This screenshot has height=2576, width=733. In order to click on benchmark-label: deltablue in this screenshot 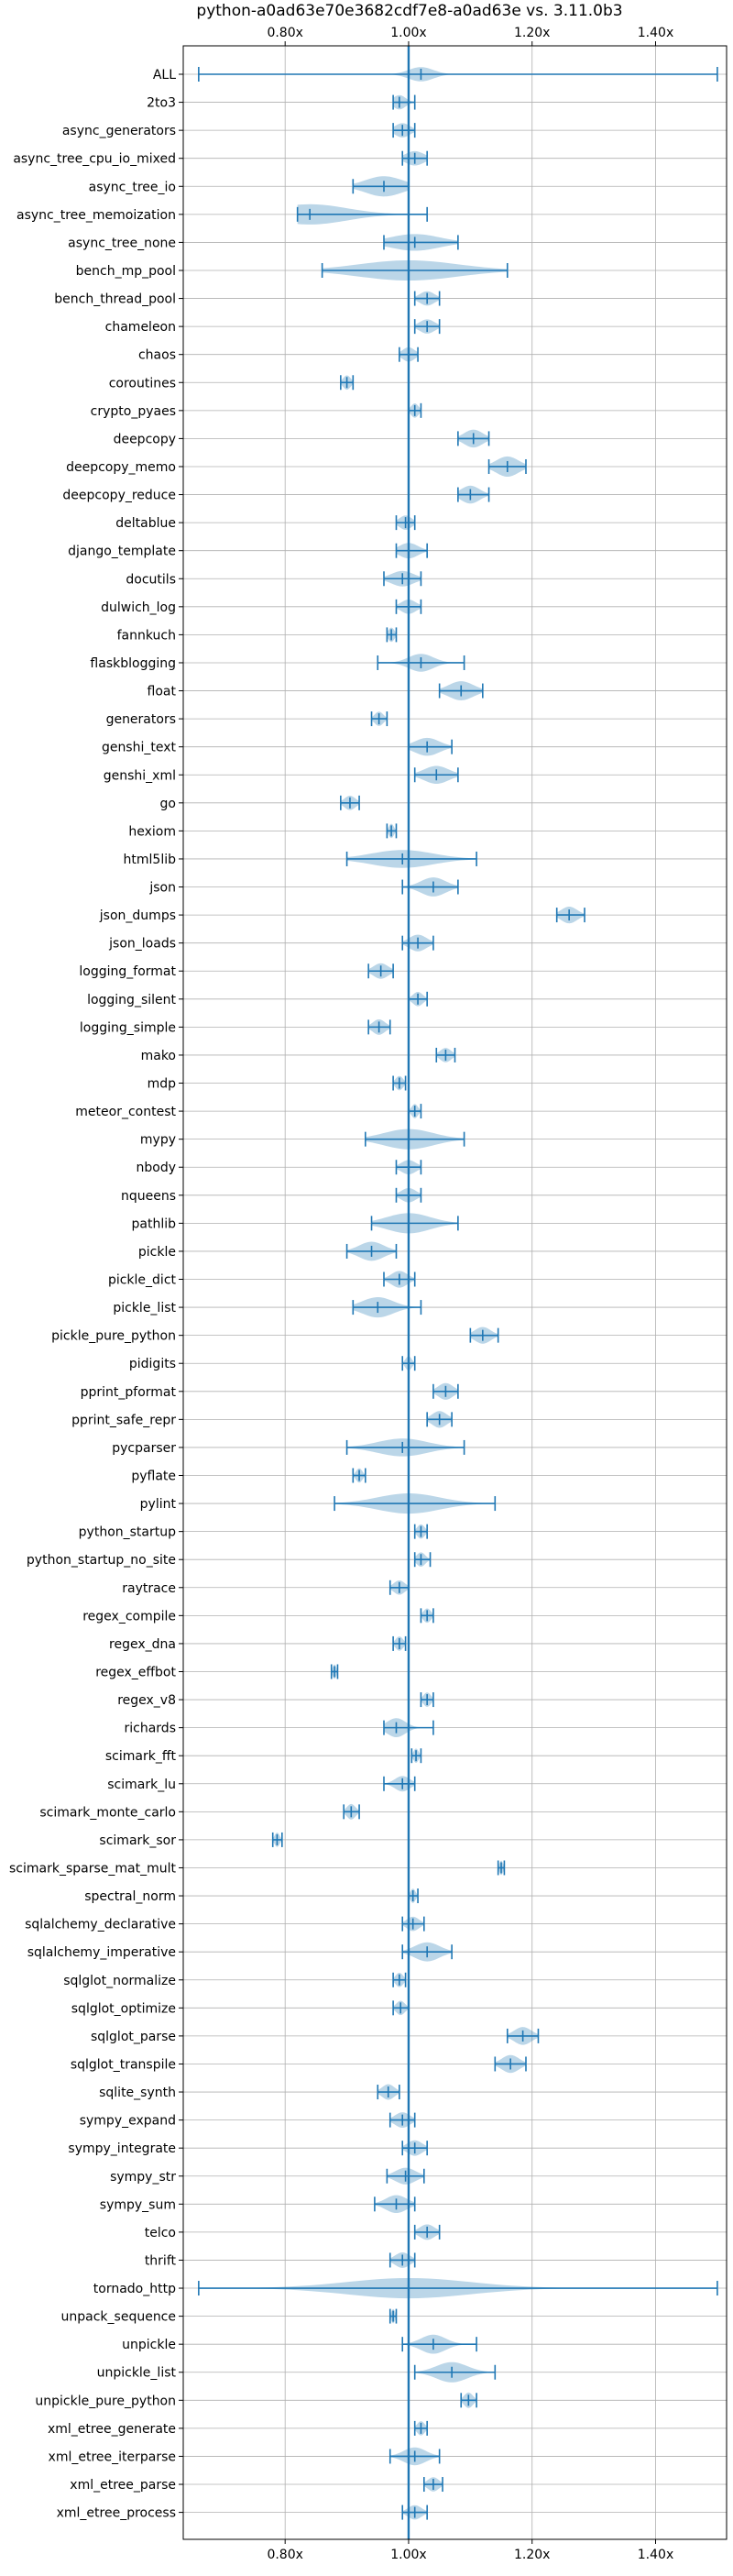, I will do `click(145, 523)`.